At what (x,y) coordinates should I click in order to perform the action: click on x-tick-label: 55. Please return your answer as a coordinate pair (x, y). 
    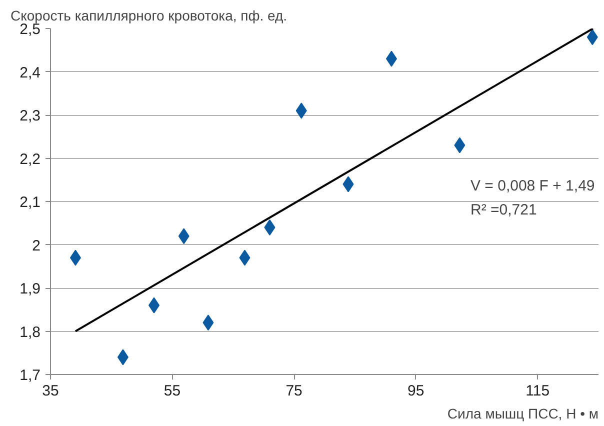
    Looking at the image, I should click on (172, 391).